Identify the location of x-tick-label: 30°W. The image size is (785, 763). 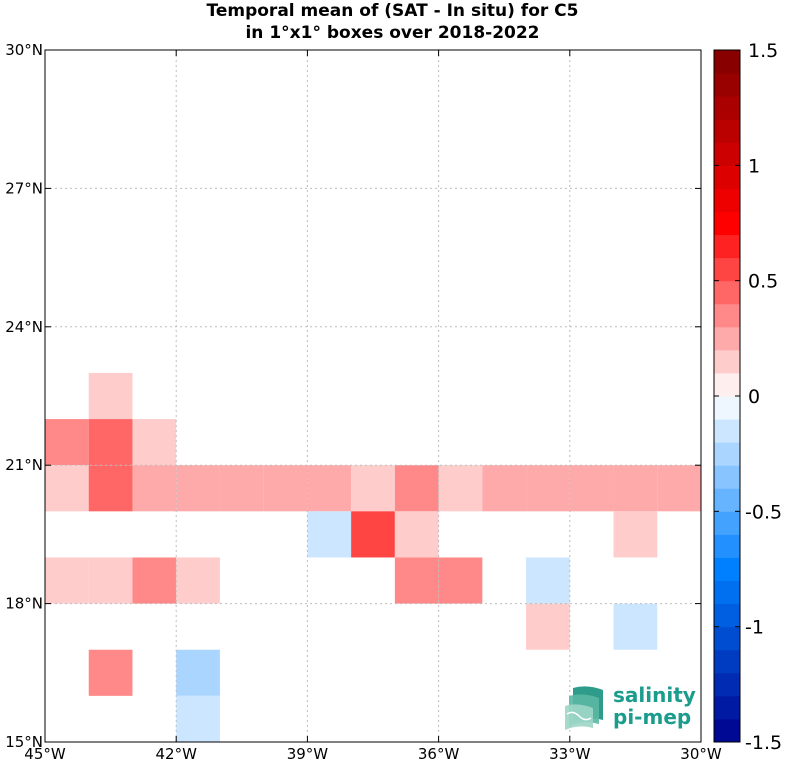
(701, 754).